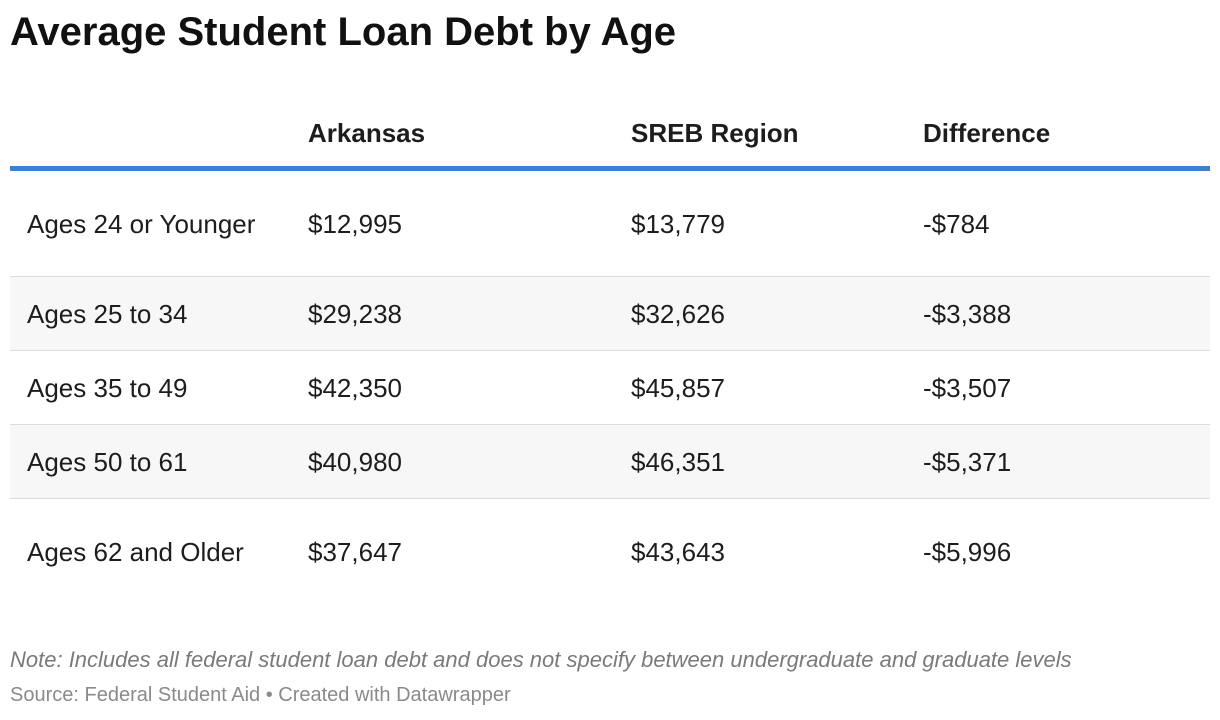 This screenshot has width=1220, height=720. I want to click on cell: -$5,996, so click(967, 551).